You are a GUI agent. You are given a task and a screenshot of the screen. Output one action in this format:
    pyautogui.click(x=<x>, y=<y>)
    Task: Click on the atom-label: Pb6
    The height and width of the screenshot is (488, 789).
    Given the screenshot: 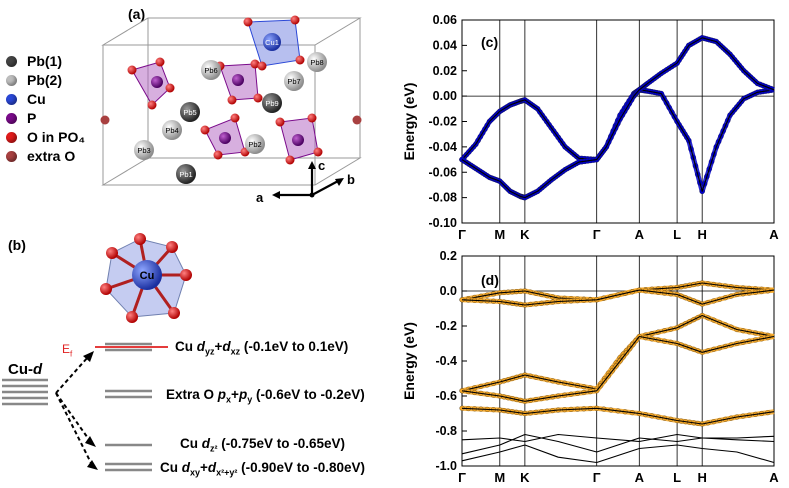 What is the action you would take?
    pyautogui.click(x=210, y=70)
    